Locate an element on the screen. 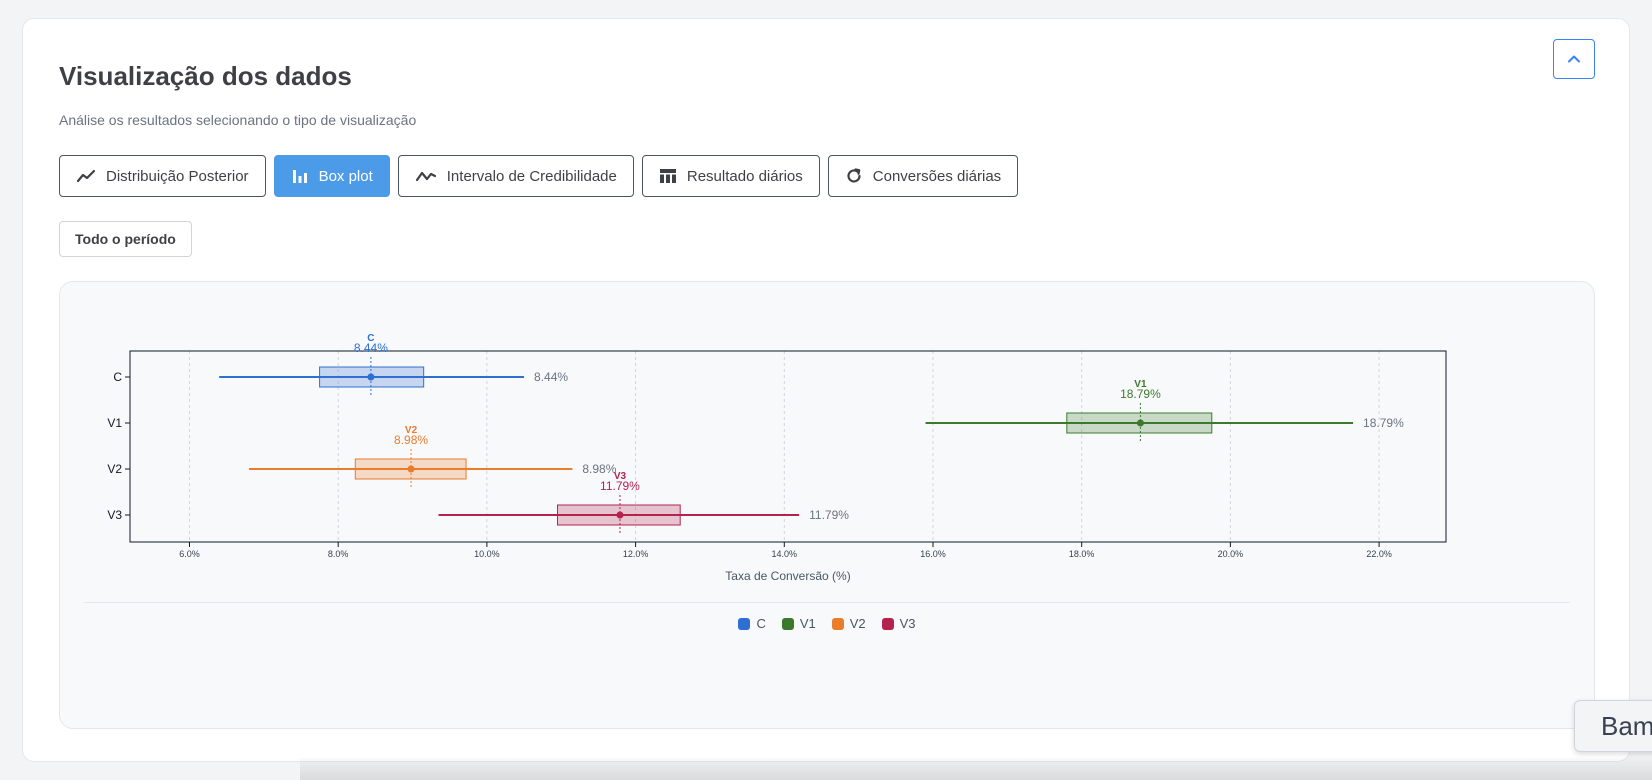 This screenshot has height=780, width=1652. annotation-value-C: 8.44% is located at coordinates (371, 348).